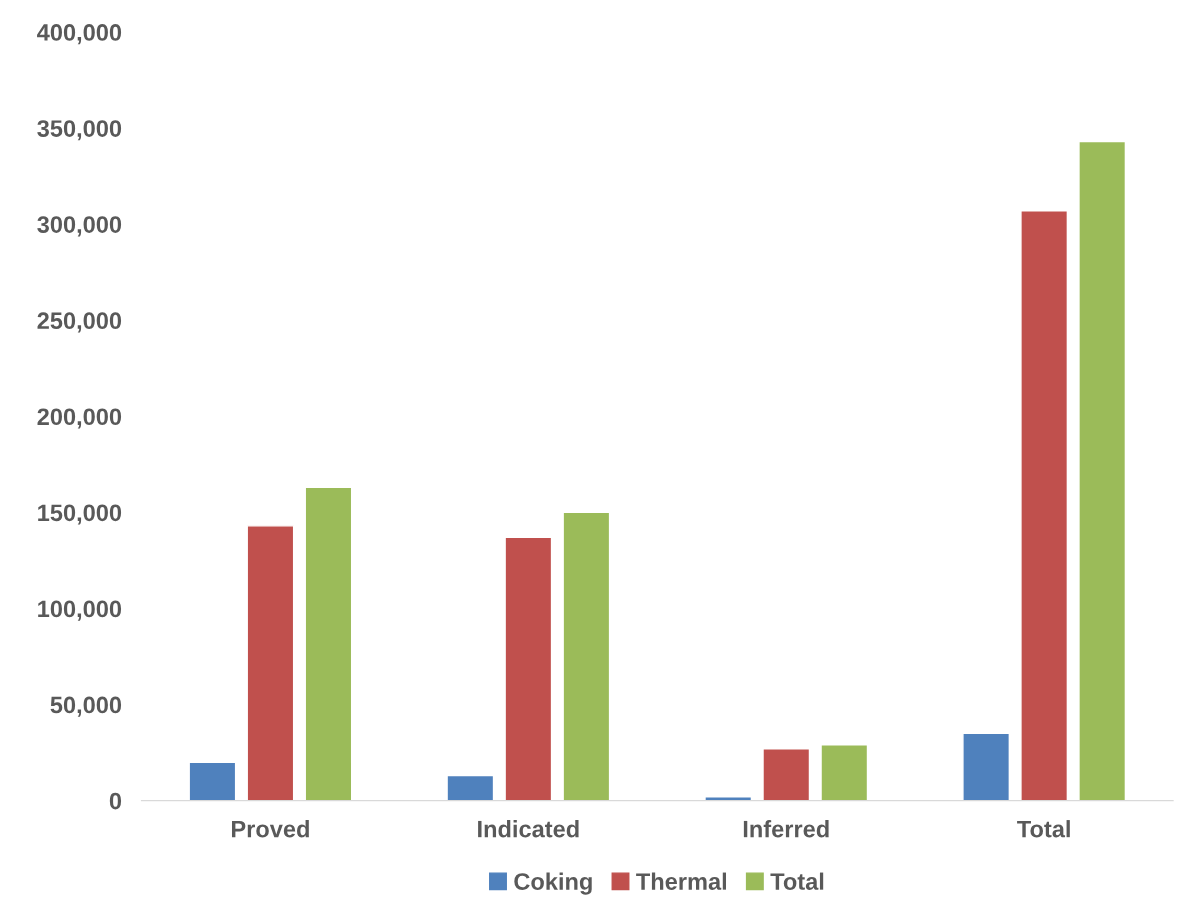 The width and height of the screenshot is (1179, 915). What do you see at coordinates (79, 418) in the screenshot?
I see `y-tick-label: 200,000` at bounding box center [79, 418].